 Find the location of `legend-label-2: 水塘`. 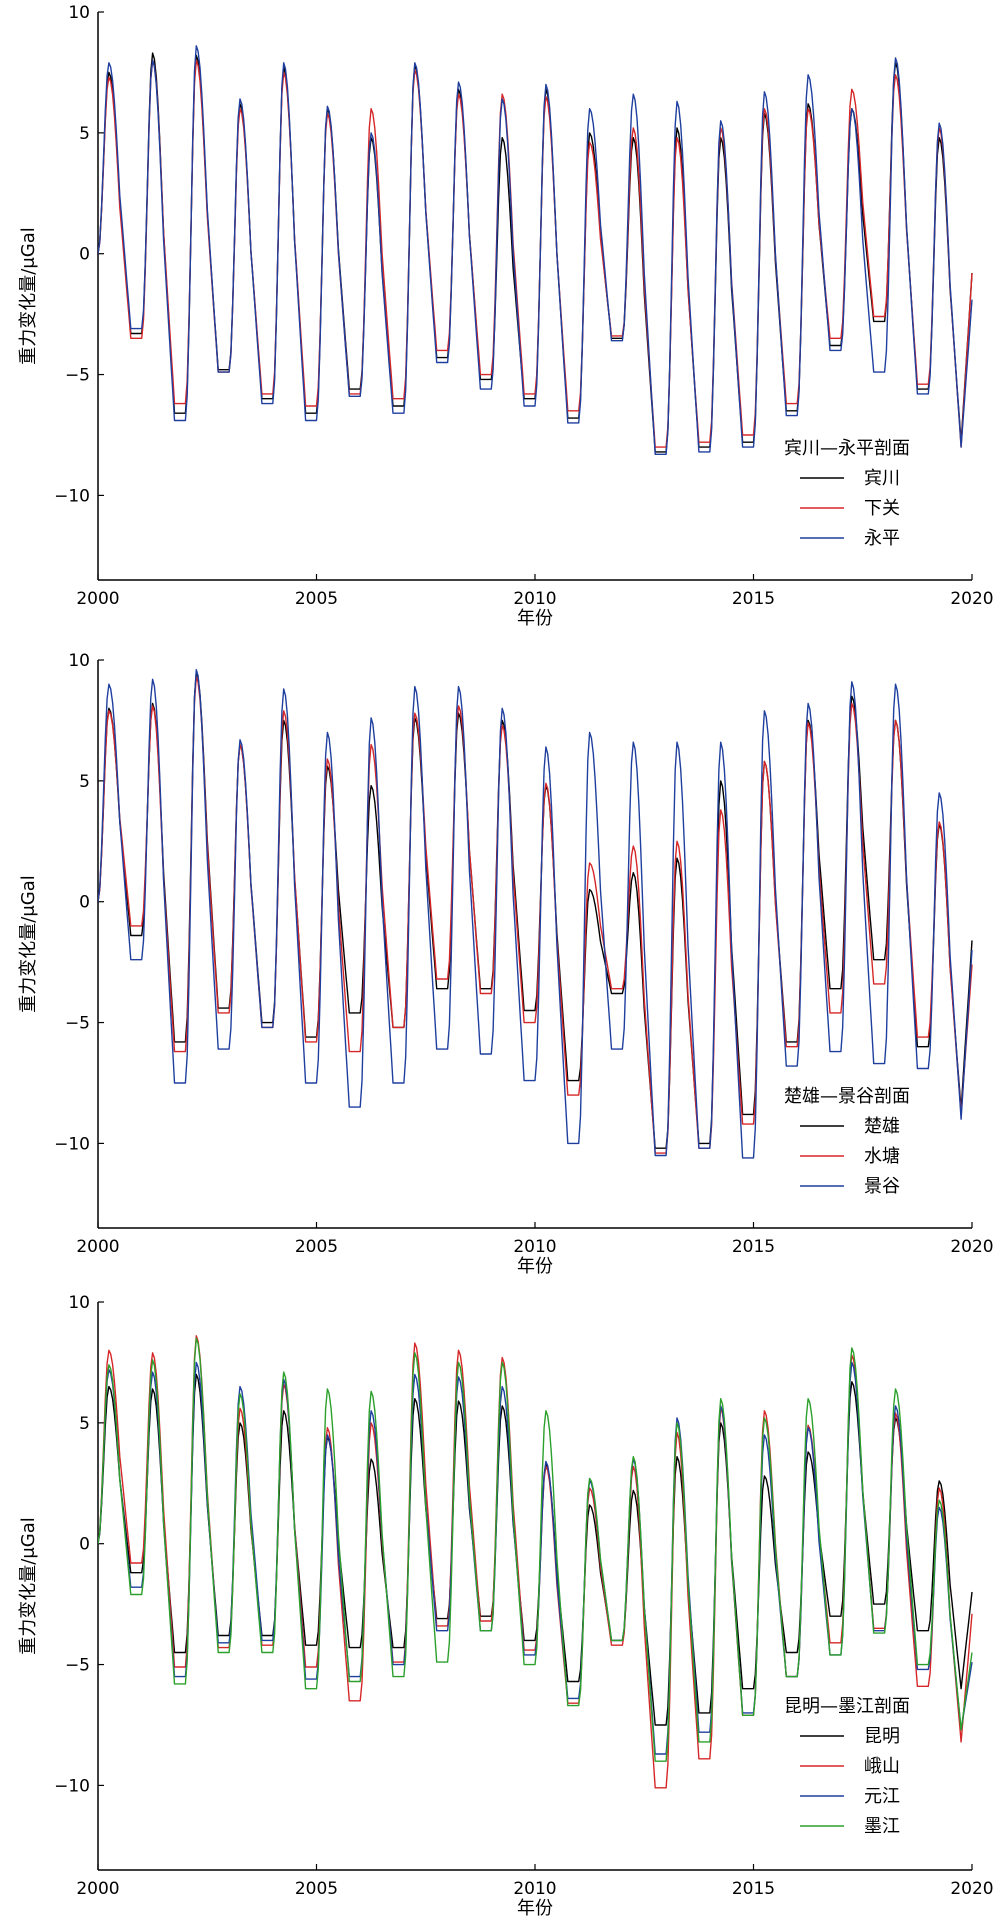

legend-label-2: 水塘 is located at coordinates (882, 1156).